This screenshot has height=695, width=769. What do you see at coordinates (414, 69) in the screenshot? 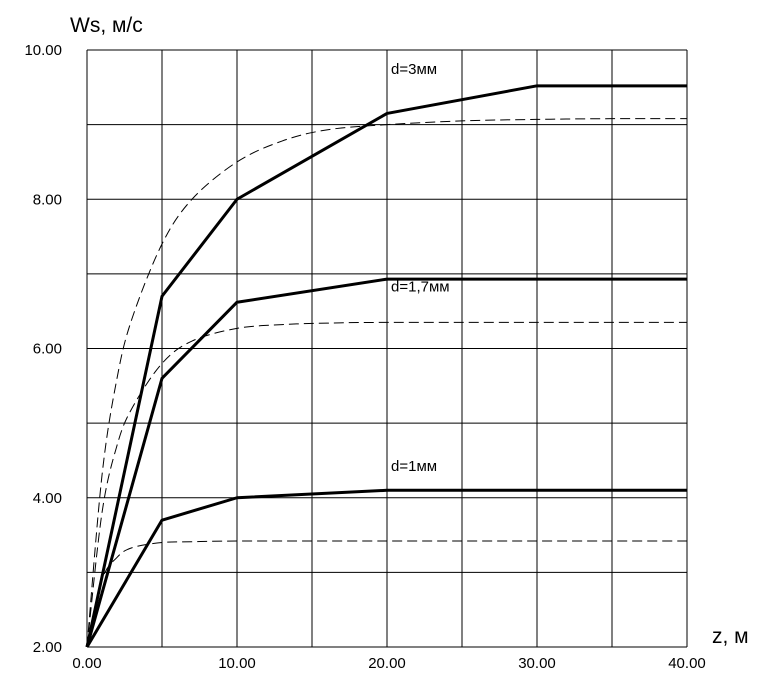
I see `series-label: d=3мм` at bounding box center [414, 69].